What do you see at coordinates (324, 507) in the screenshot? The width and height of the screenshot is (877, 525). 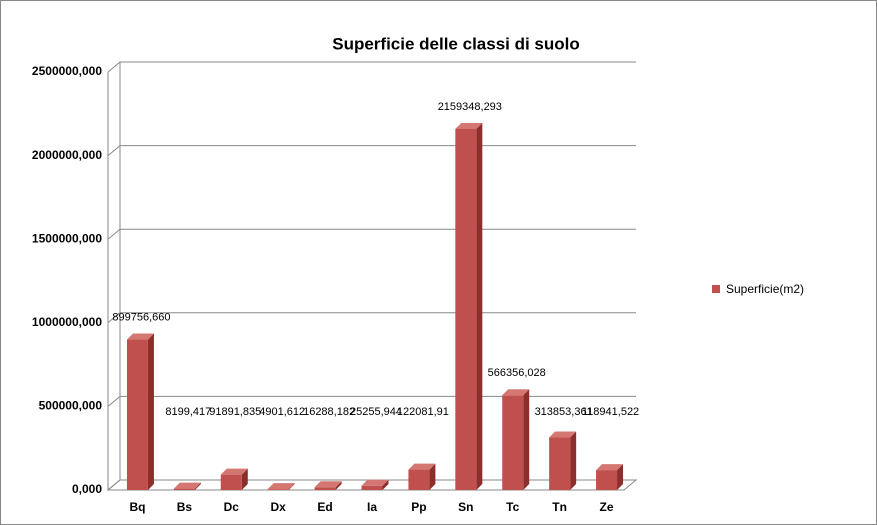 I see `x-tick-label: Ed` at bounding box center [324, 507].